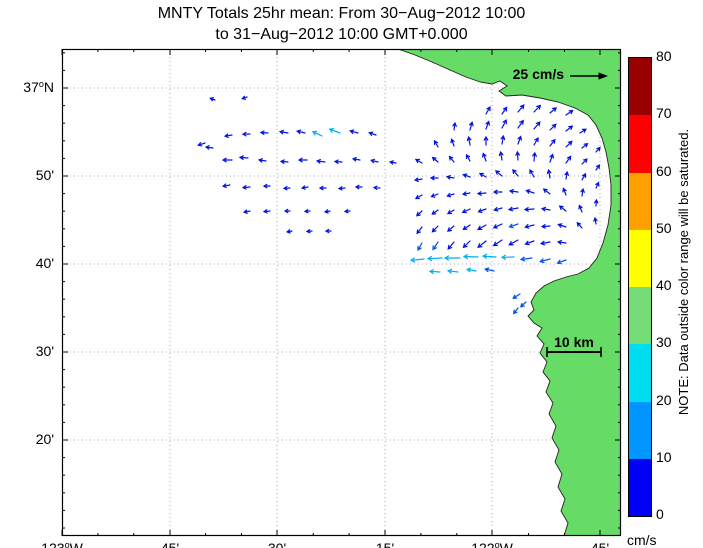 The image size is (703, 548). Describe the element at coordinates (664, 227) in the screenshot. I see `colorbar-tick-label: 50` at that location.